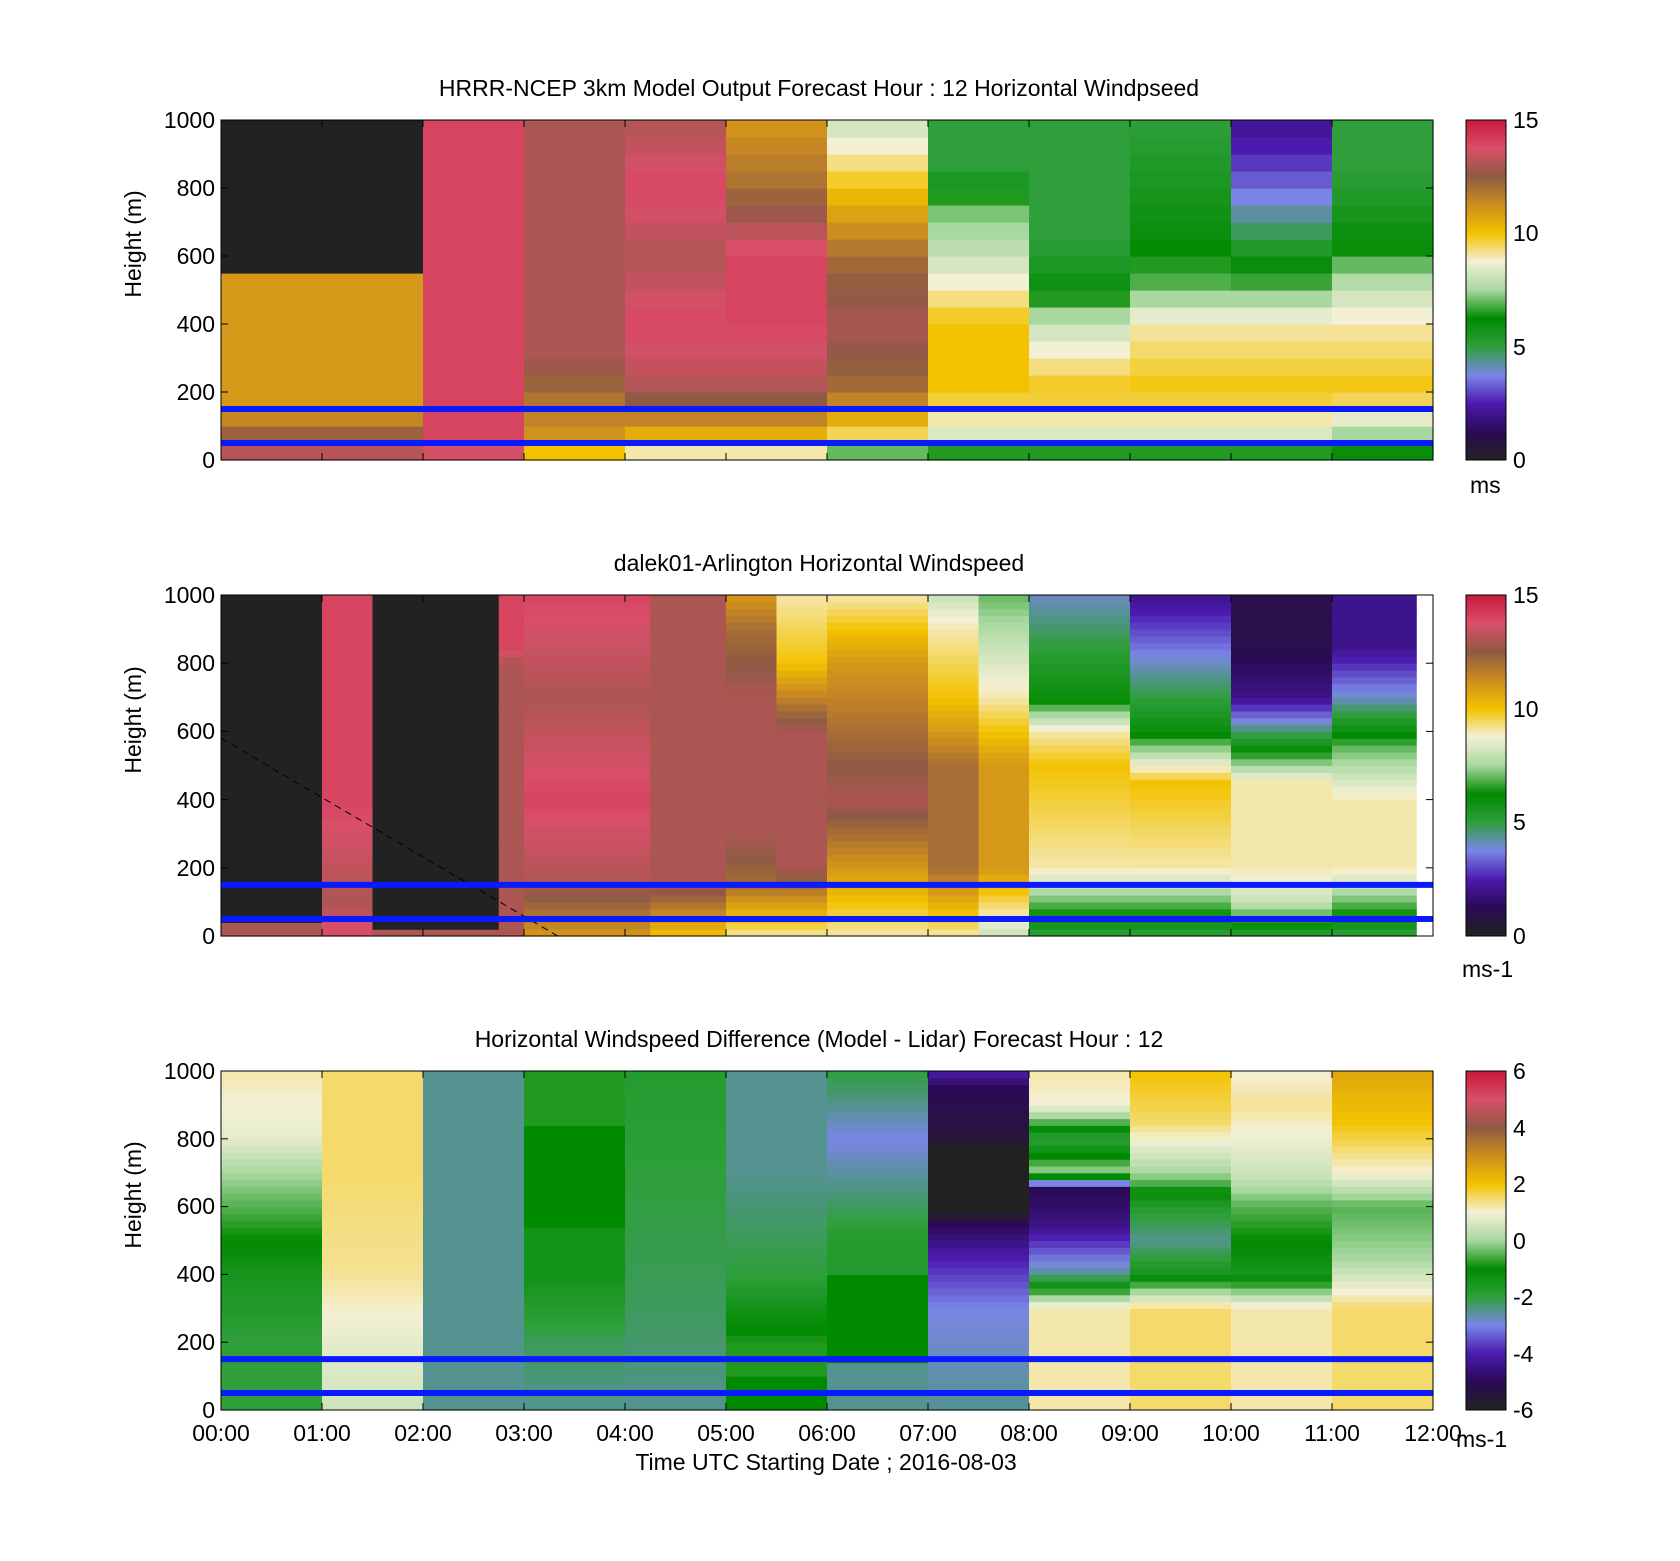 This screenshot has height=1561, width=1680. What do you see at coordinates (208, 936) in the screenshot?
I see `ytick-label: 0` at bounding box center [208, 936].